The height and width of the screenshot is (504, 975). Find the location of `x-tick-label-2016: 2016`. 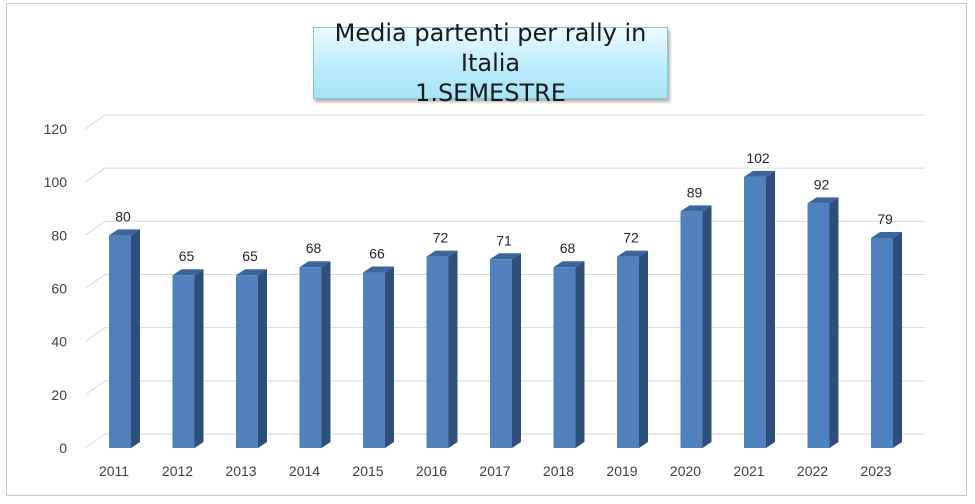

x-tick-label-2016: 2016 is located at coordinates (431, 471).